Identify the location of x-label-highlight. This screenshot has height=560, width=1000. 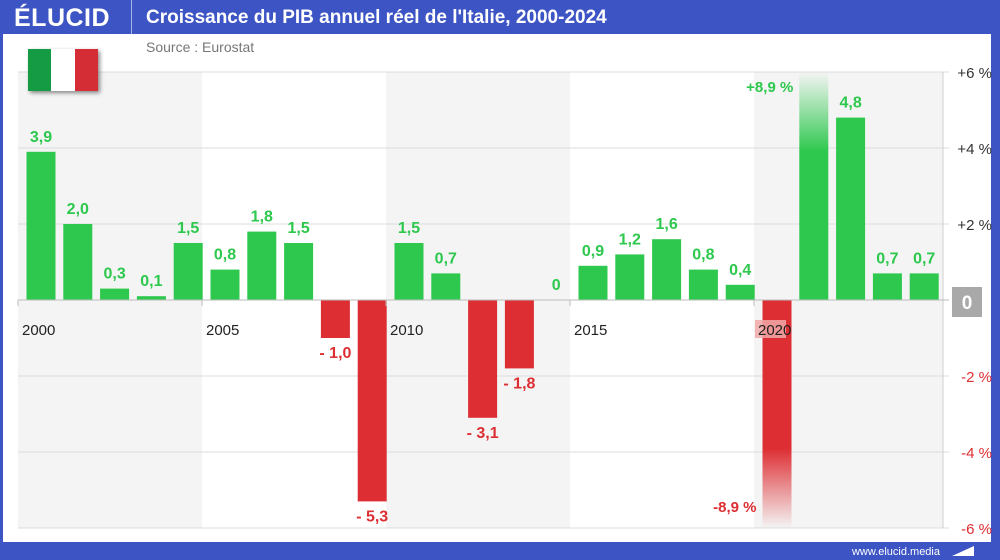
(770, 329).